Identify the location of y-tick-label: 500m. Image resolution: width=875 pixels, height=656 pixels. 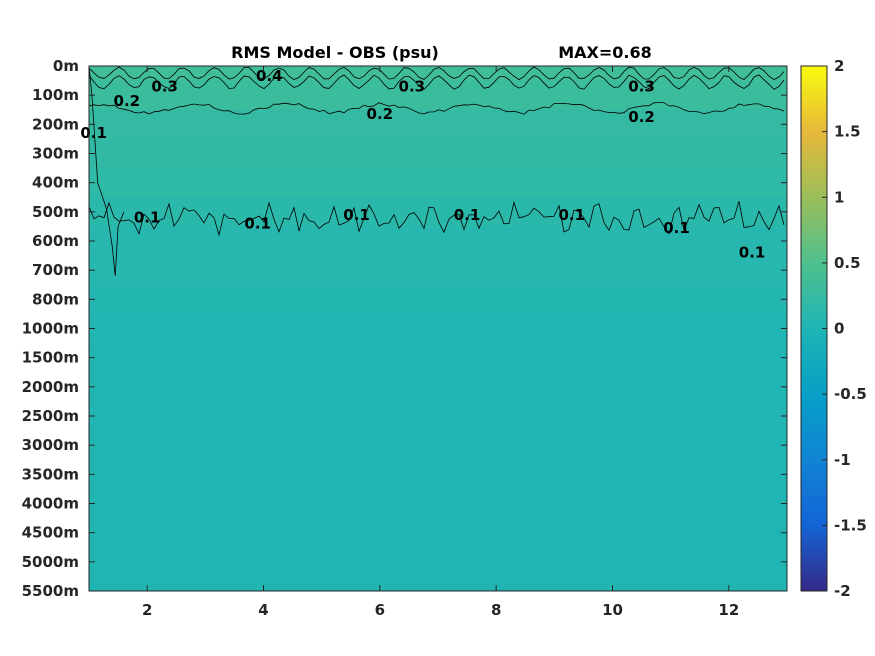
(55, 212).